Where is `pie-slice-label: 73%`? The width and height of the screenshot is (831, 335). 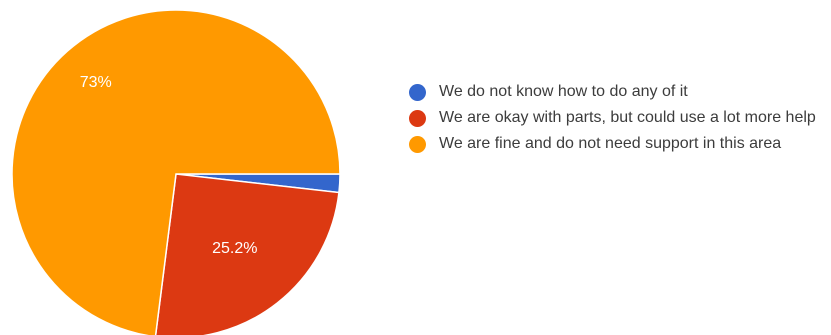
pie-slice-label: 73% is located at coordinates (96, 82).